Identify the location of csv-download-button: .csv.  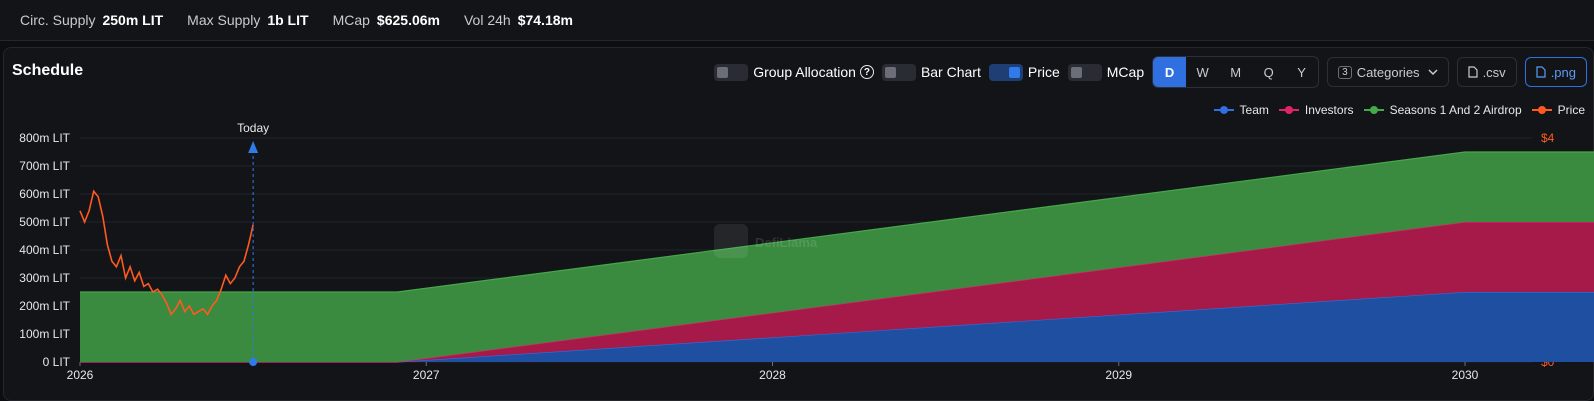
(1486, 72).